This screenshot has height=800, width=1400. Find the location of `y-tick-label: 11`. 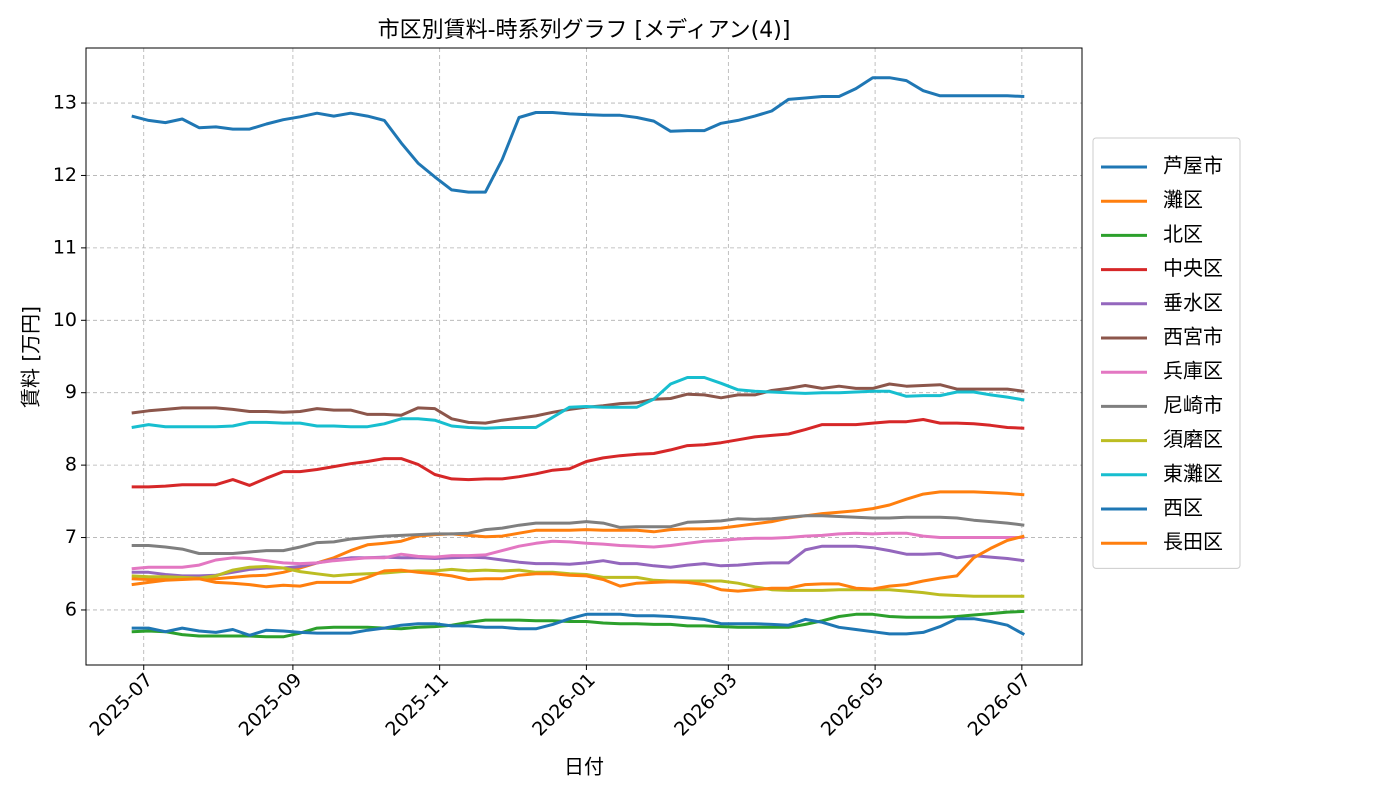

y-tick-label: 11 is located at coordinates (65, 247).